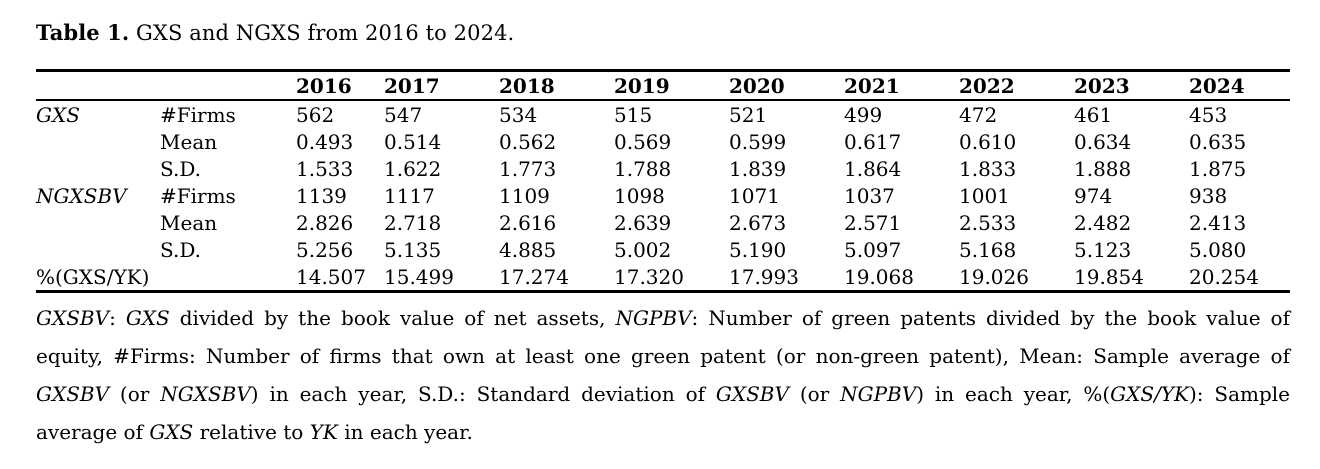  I want to click on table-cell: 1.622, so click(413, 168).